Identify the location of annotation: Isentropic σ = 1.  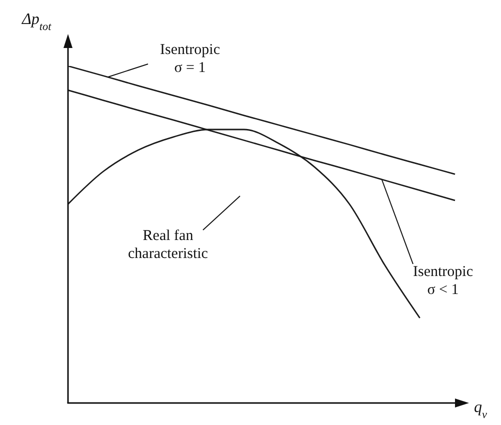
(190, 59).